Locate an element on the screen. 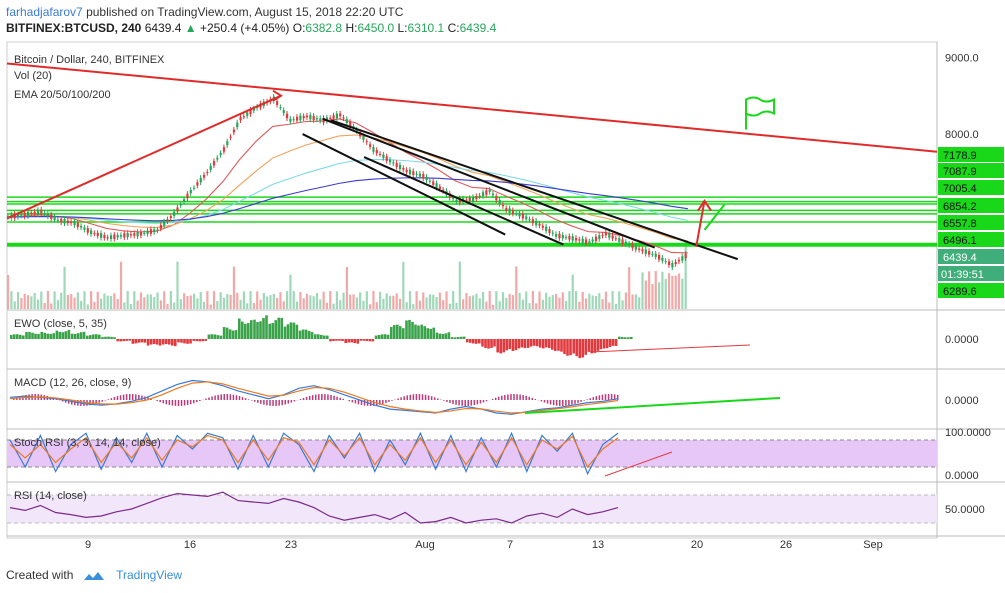 The image size is (1005, 593). price-tag-label: 6439.4 is located at coordinates (960, 258).